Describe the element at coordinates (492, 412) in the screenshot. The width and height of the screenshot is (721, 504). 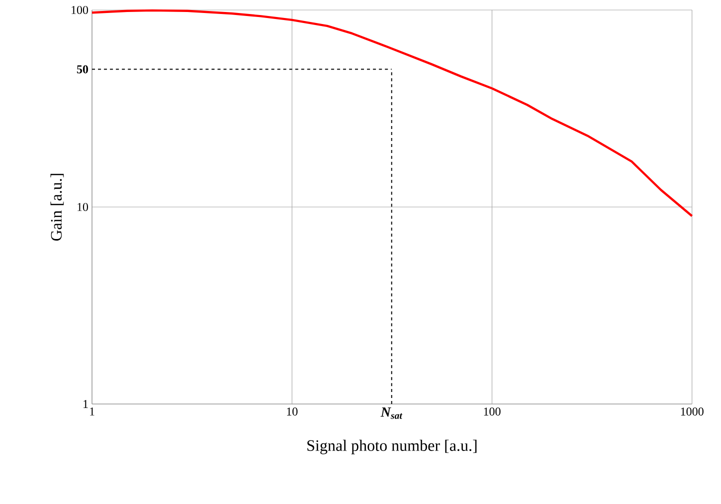
I see `x-tick-label: 100` at that location.